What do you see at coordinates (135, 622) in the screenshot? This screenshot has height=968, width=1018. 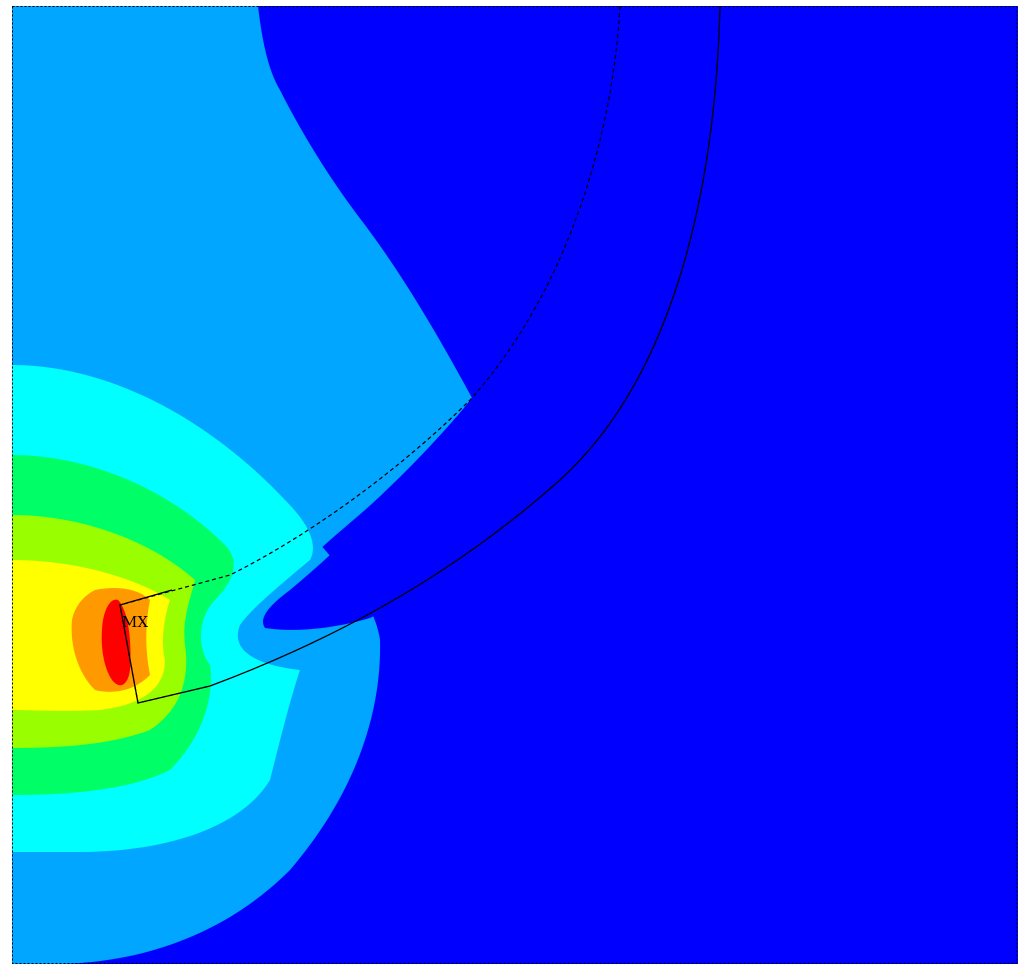 I see `max-marker-label: MX` at bounding box center [135, 622].